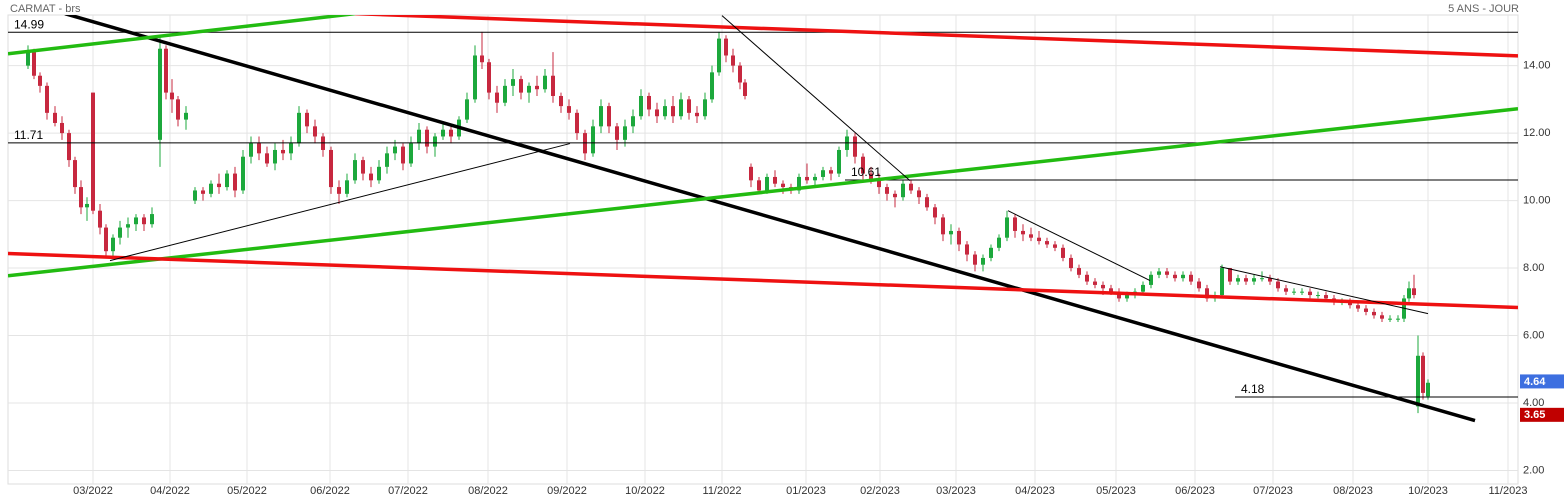  I want to click on x-tick-label: 04/2023, so click(1035, 491).